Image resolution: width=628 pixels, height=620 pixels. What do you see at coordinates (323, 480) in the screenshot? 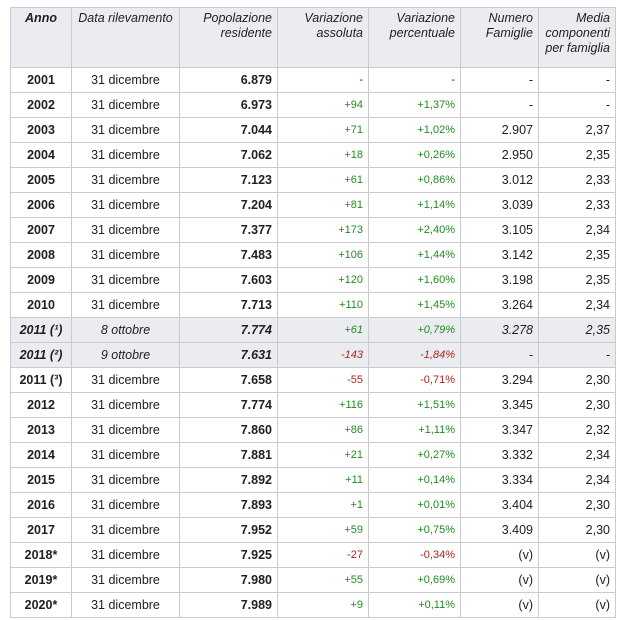
I see `cell-variazione-assoluta: +11` at bounding box center [323, 480].